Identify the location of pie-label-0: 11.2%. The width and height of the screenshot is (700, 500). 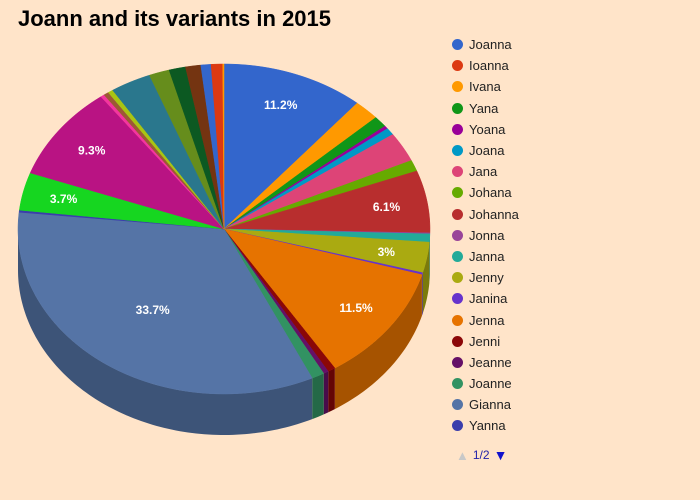
(281, 105).